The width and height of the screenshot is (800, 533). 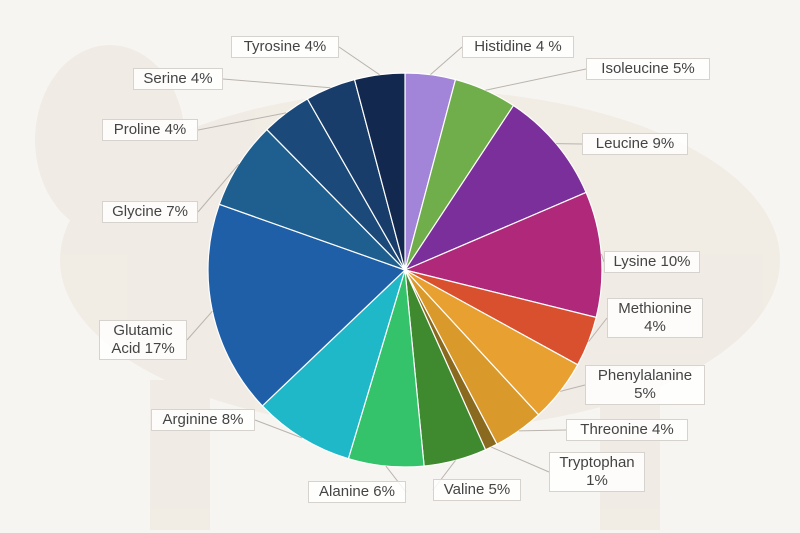 What do you see at coordinates (518, 47) in the screenshot?
I see `slice-label: Histidine 4 %` at bounding box center [518, 47].